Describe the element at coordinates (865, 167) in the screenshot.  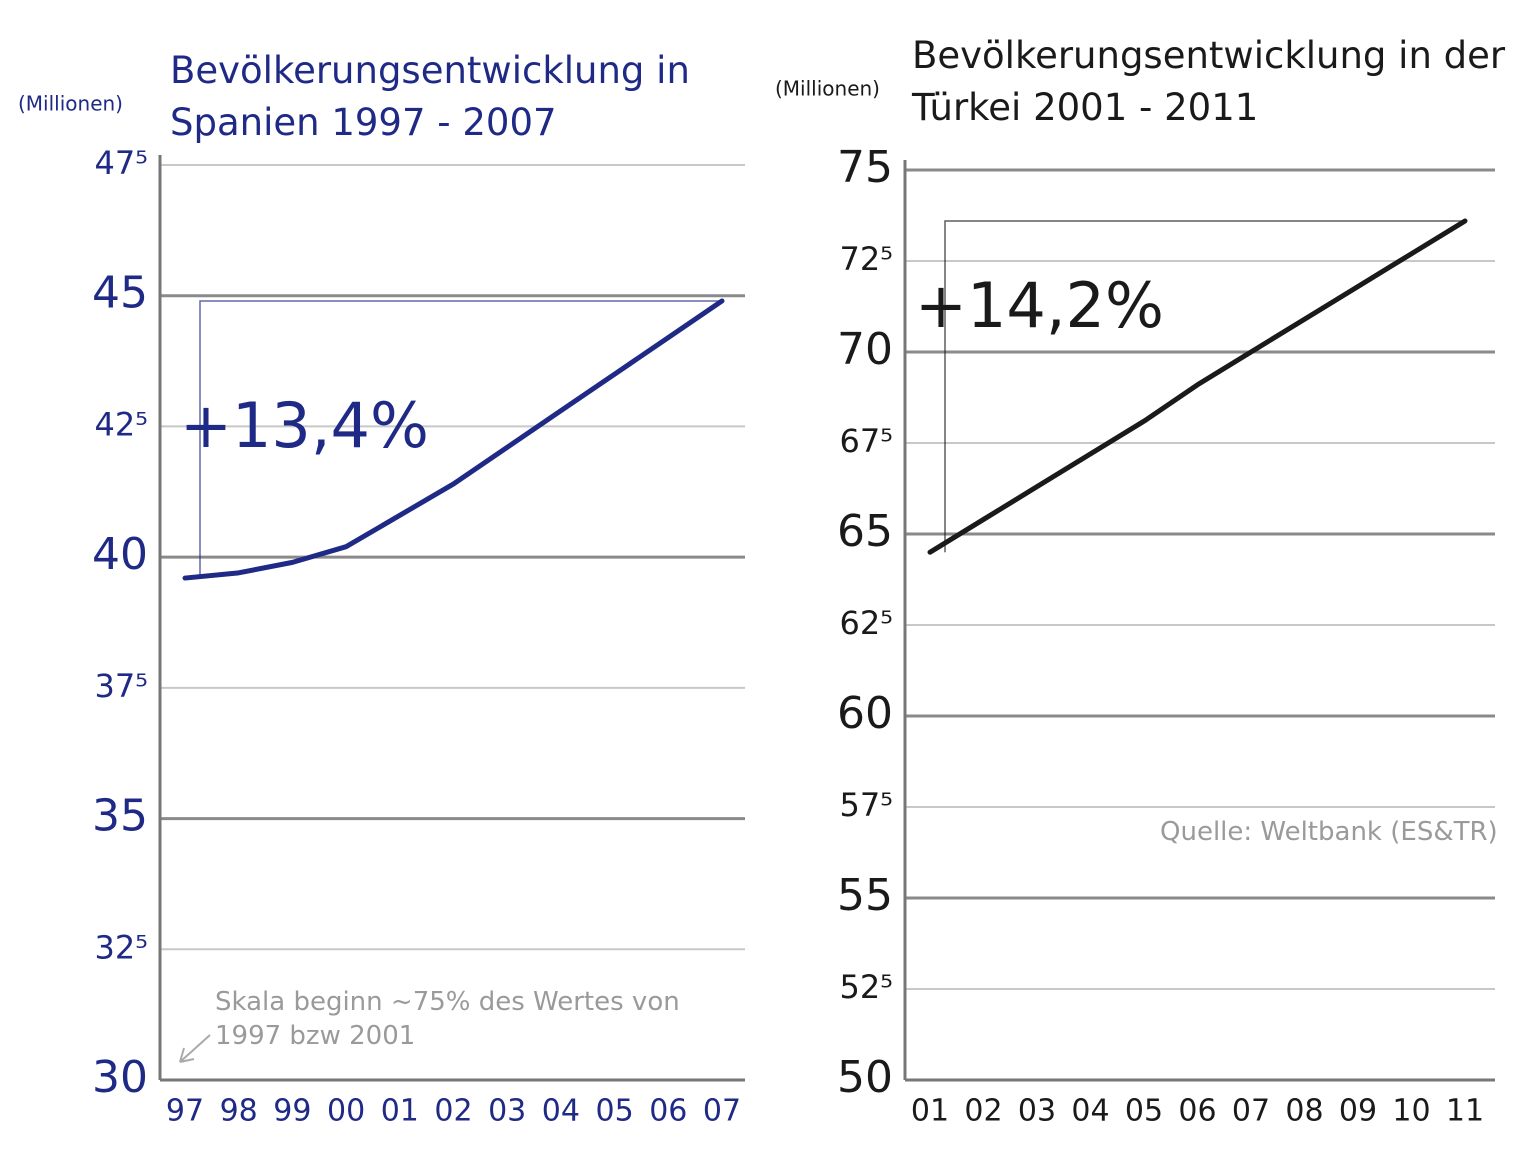
I see `y-tick-label: 75` at that location.